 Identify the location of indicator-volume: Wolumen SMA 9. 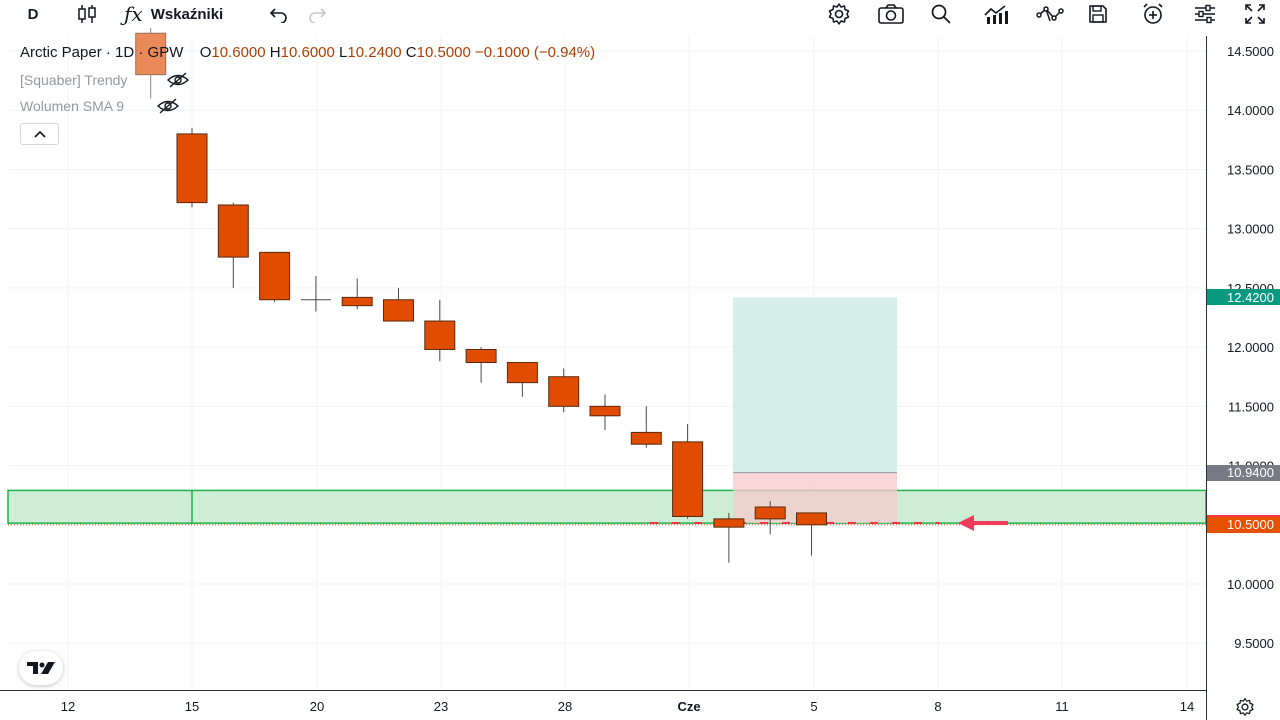
(72, 106).